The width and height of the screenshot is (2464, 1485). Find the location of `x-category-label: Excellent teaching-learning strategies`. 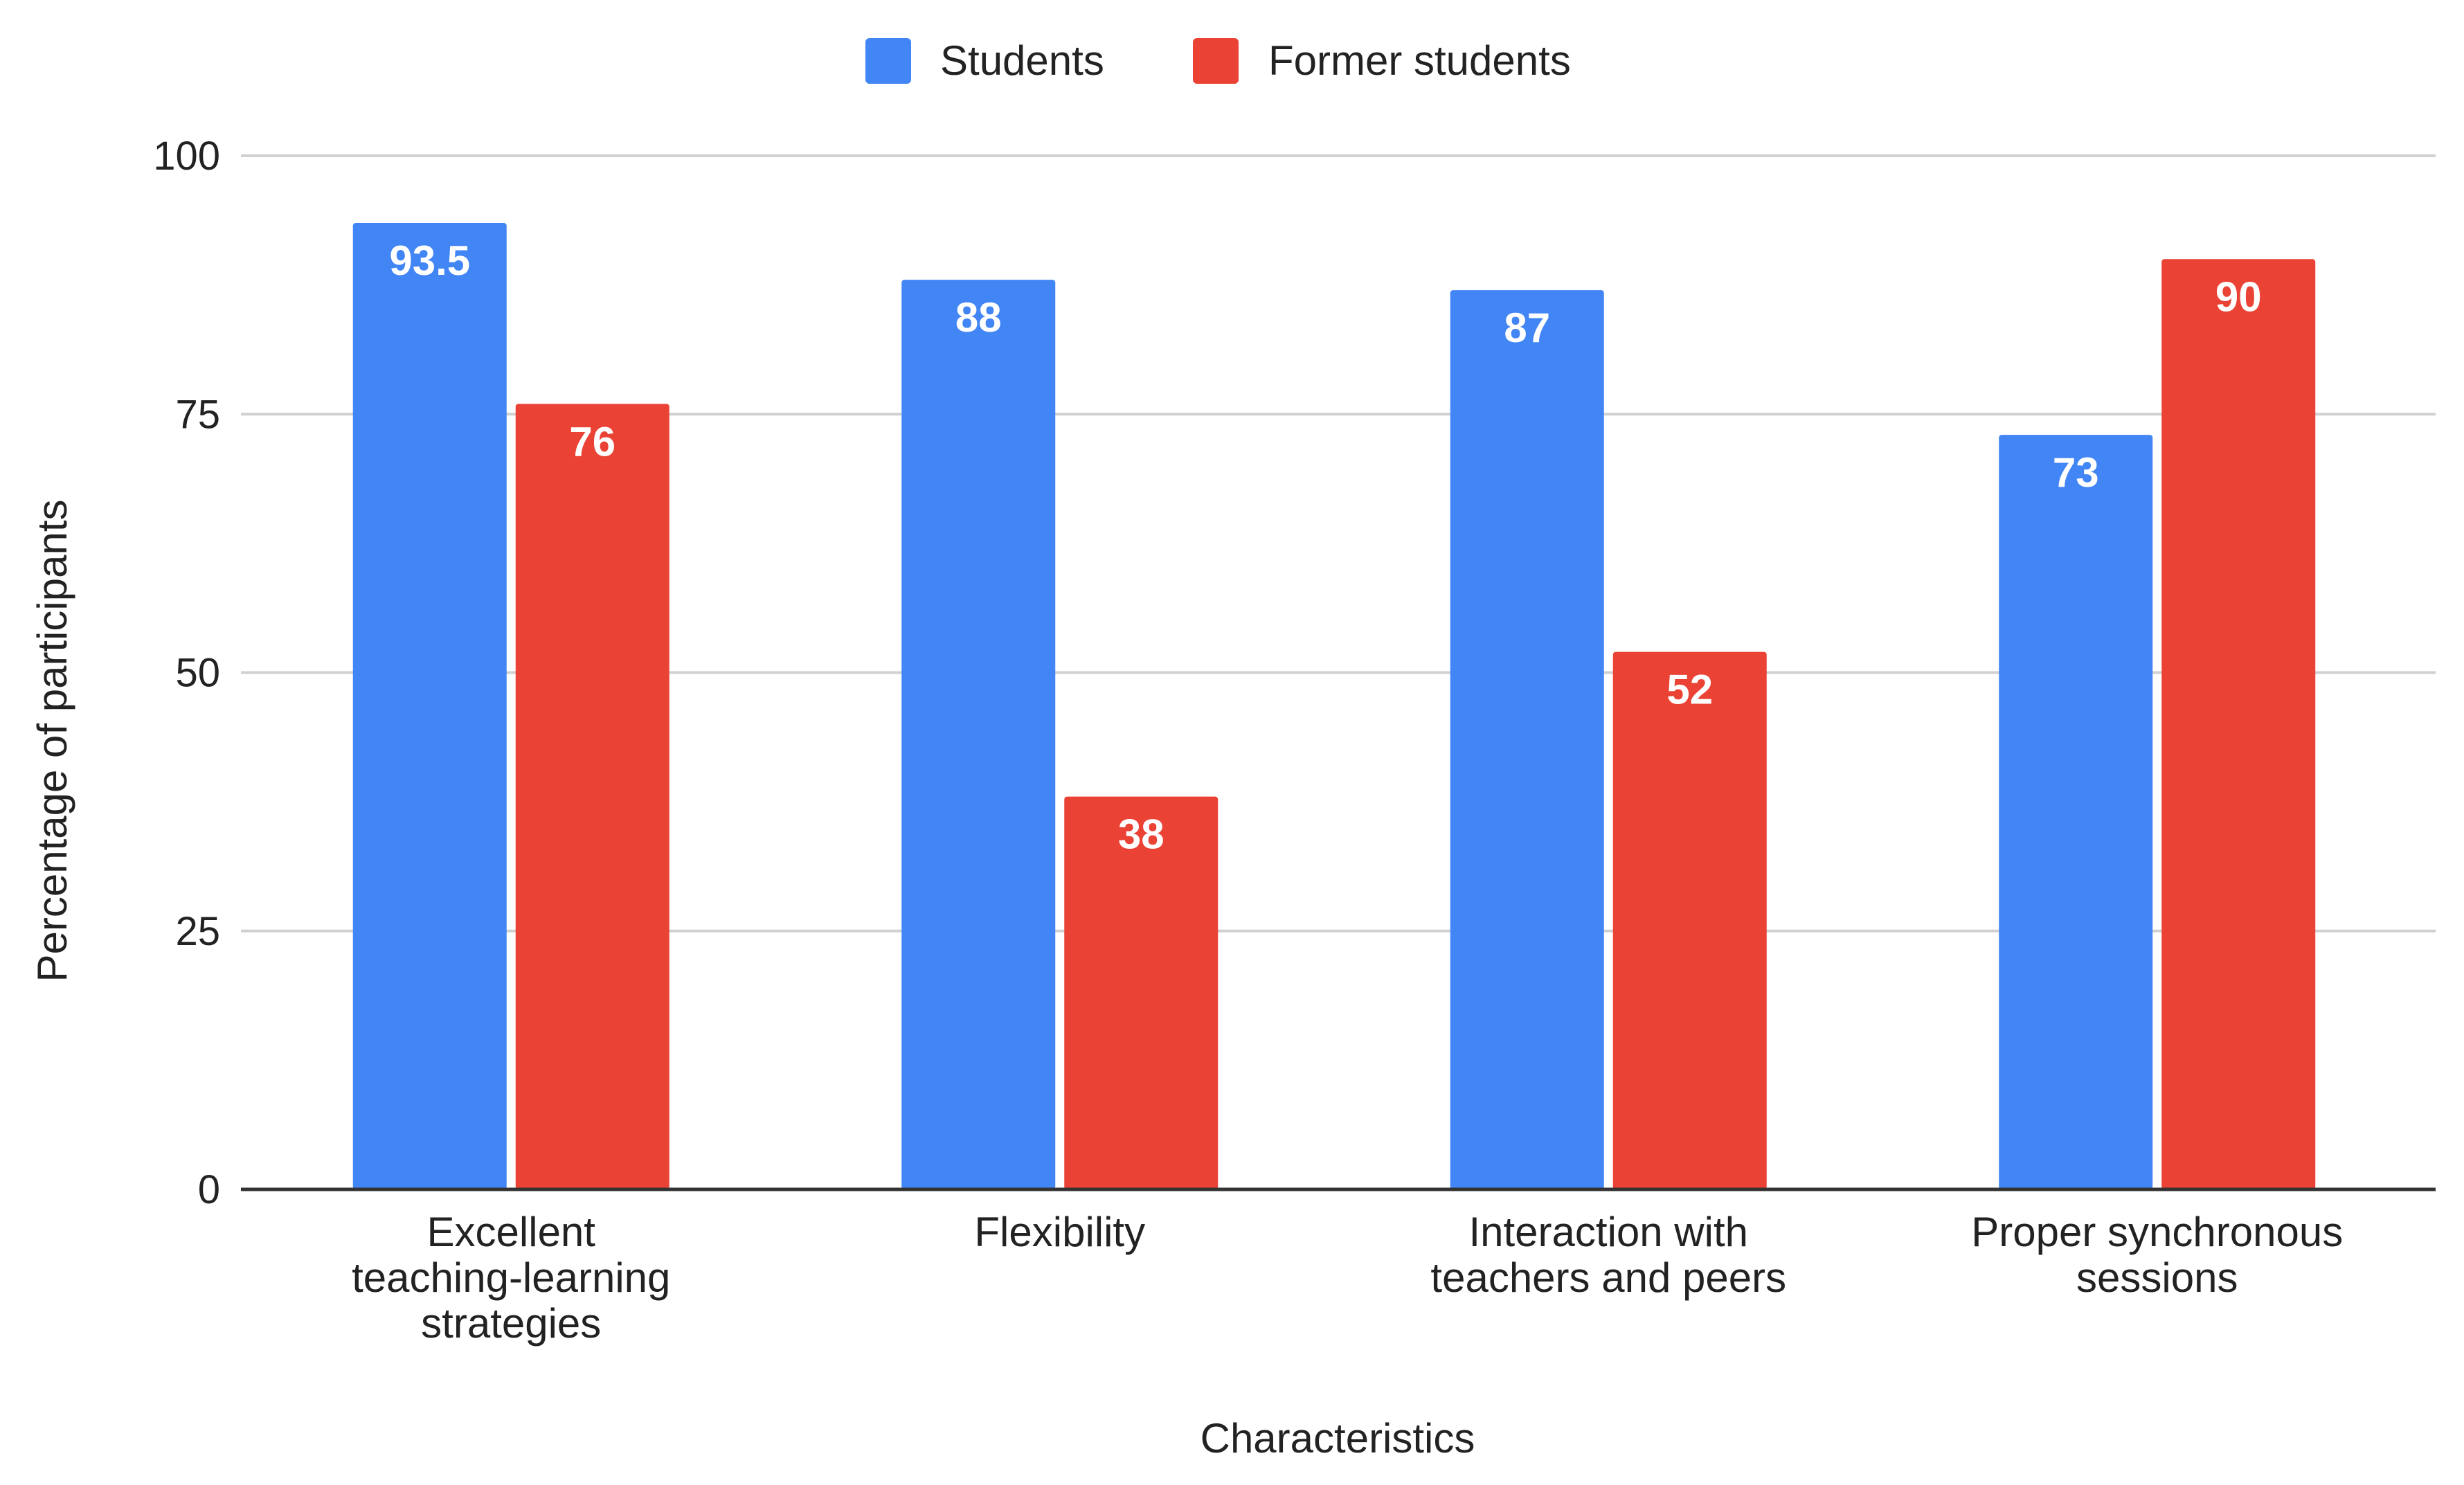

x-category-label: Excellent teaching-learning strategies is located at coordinates (511, 1278).